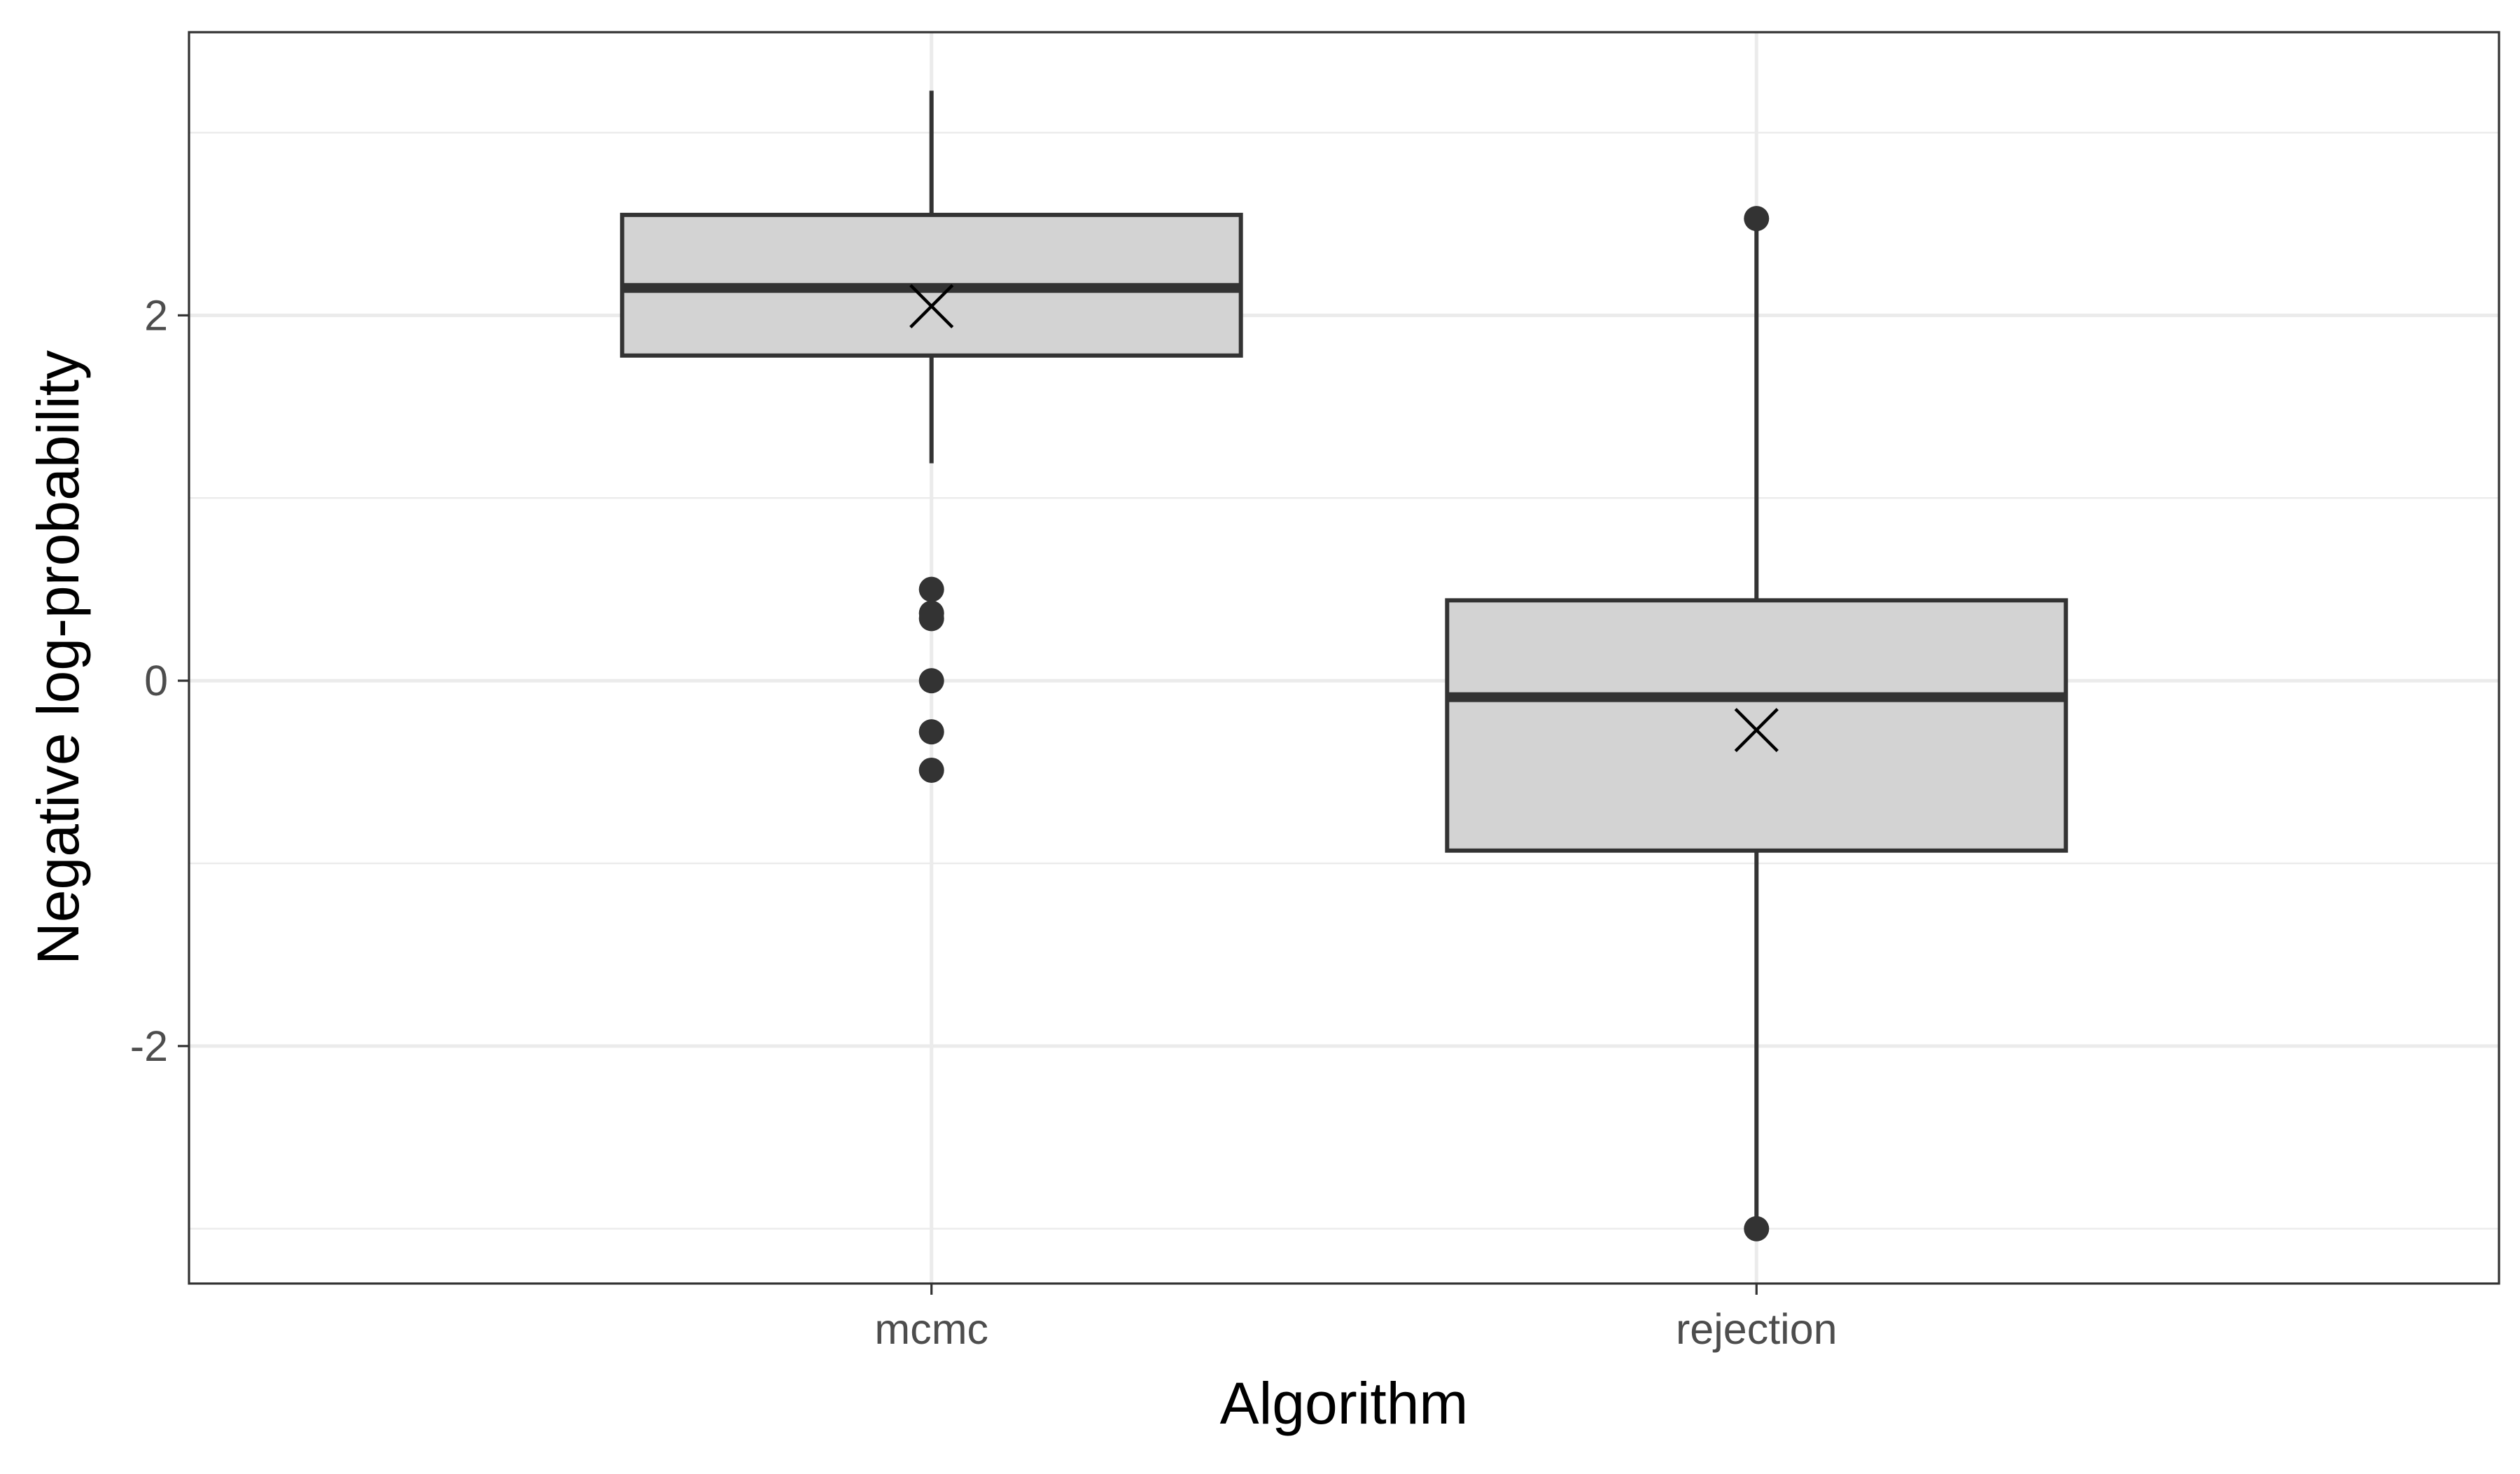  I want to click on y-tick-label: 0, so click(156, 680).